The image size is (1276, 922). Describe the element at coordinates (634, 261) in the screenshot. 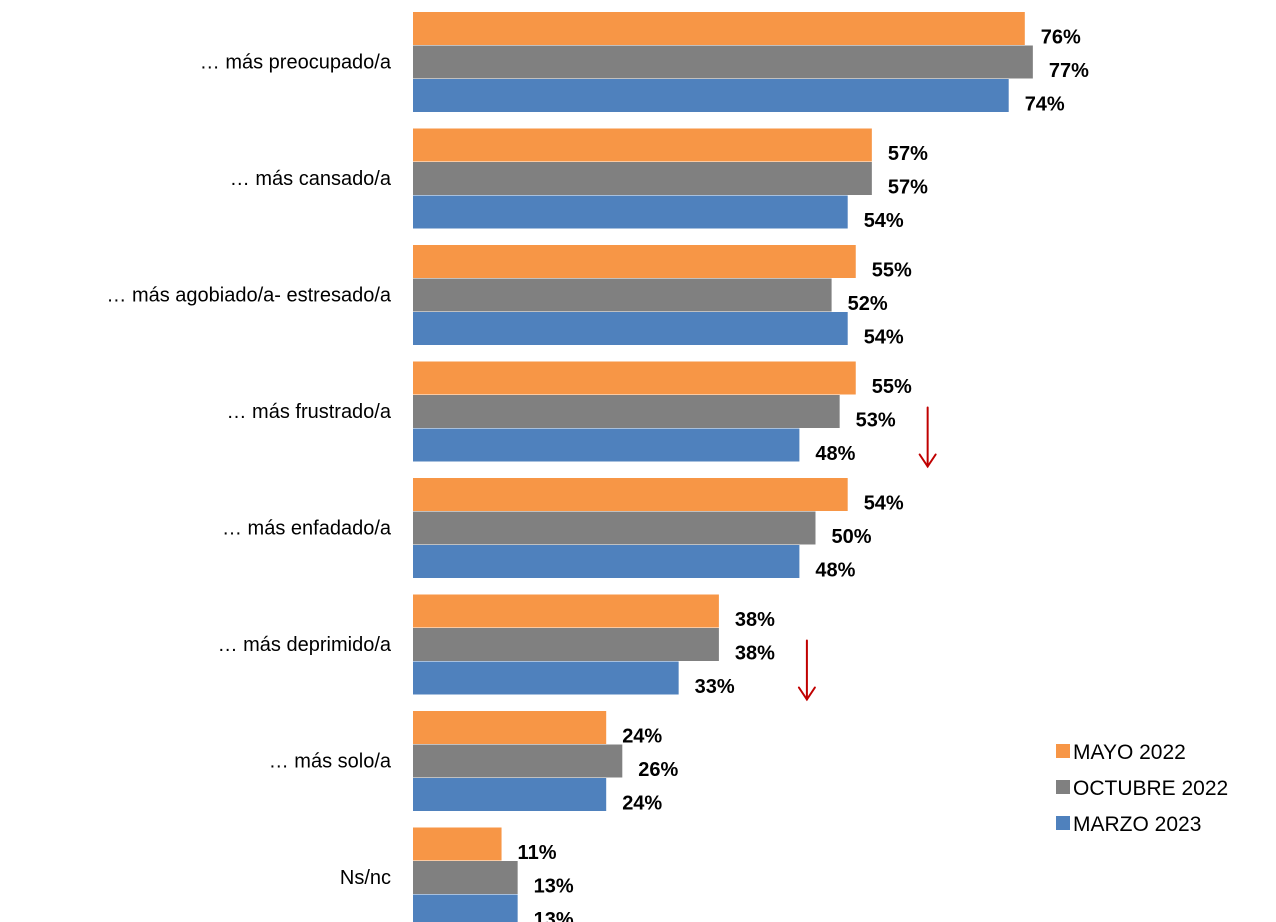

I see `bar-mayo-2022-mas-agobiado-a-estresado-a` at that location.